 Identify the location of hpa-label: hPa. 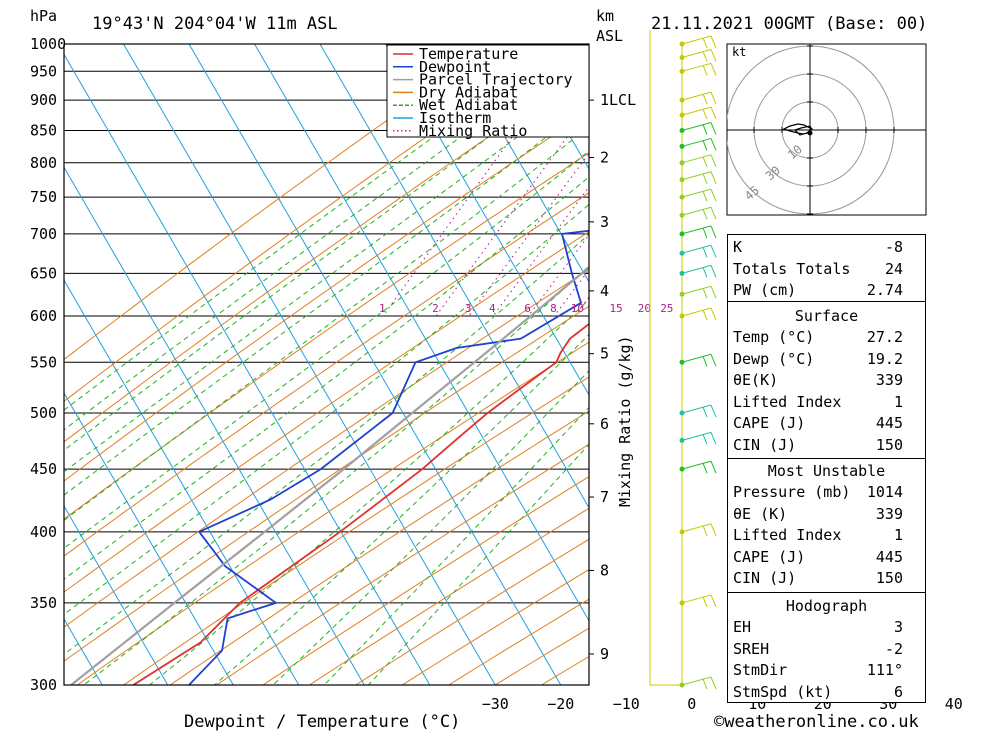
(43, 16).